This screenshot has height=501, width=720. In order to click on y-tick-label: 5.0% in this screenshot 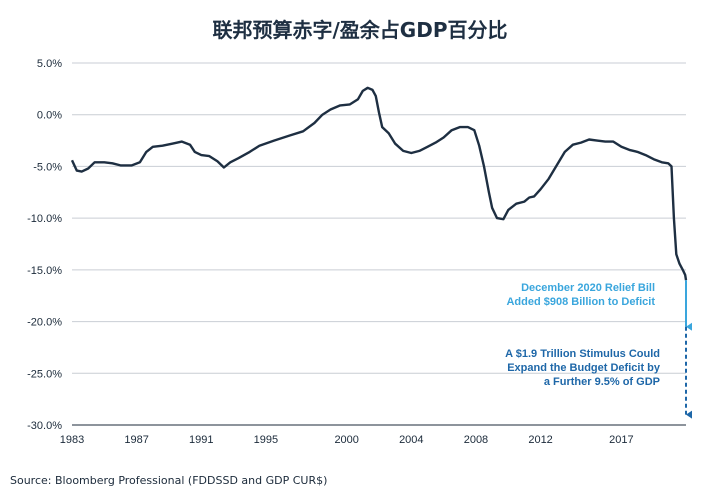, I will do `click(49, 64)`.